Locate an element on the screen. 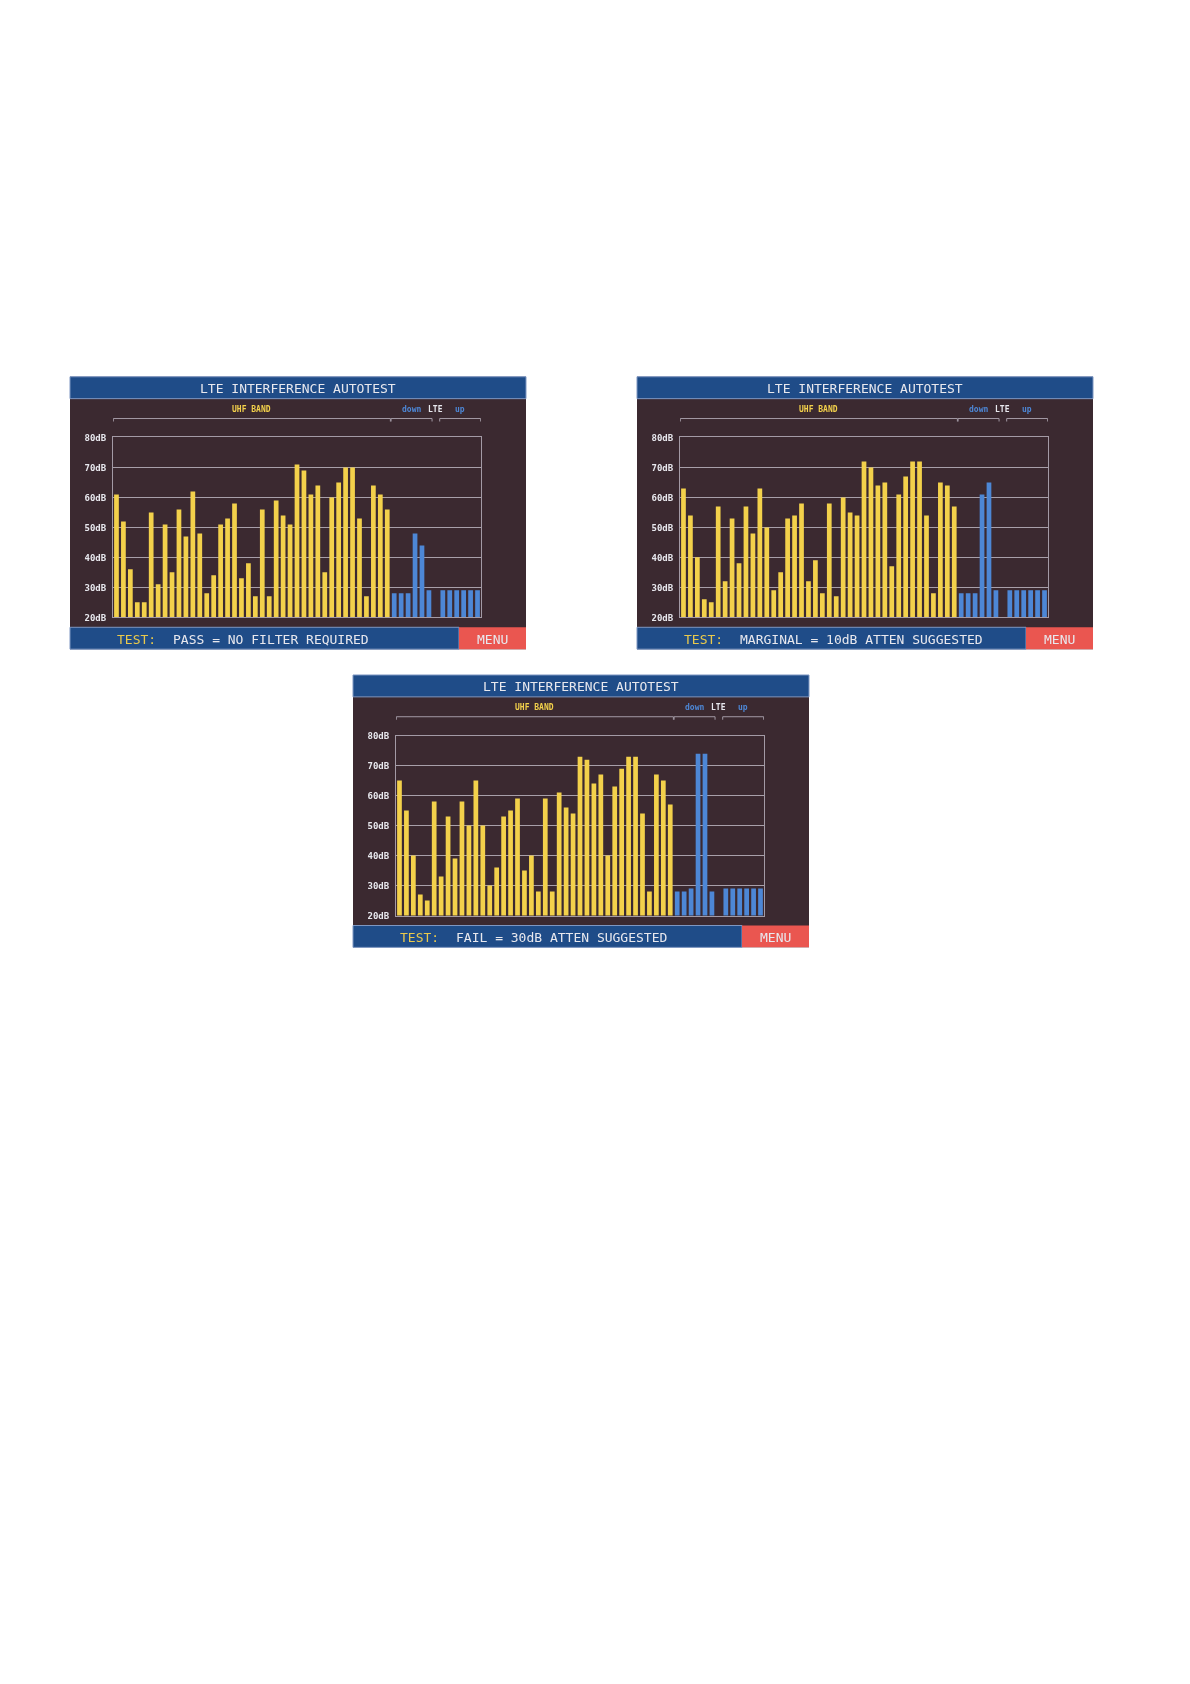 Image resolution: width=1190 pixels, height=1684 pixels. text: MARGINAL = 10dB ATTEN SUGGESTED is located at coordinates (861, 639).